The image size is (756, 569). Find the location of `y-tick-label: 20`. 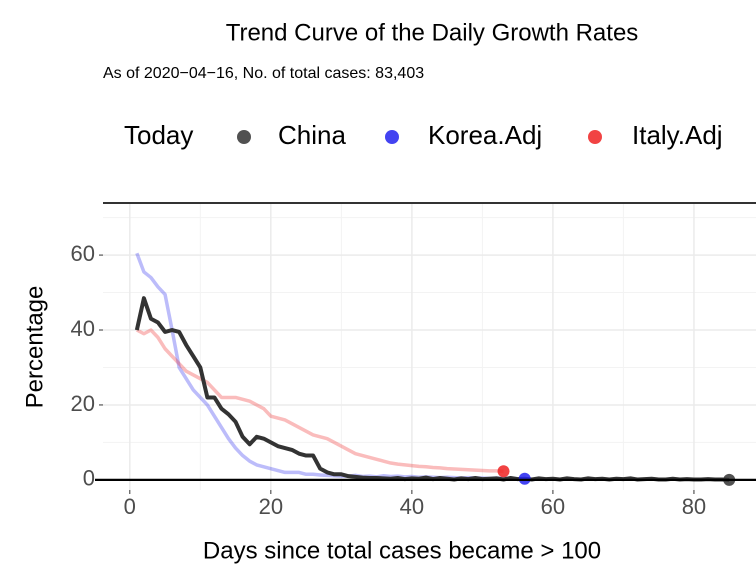

y-tick-label: 20 is located at coordinates (83, 403).